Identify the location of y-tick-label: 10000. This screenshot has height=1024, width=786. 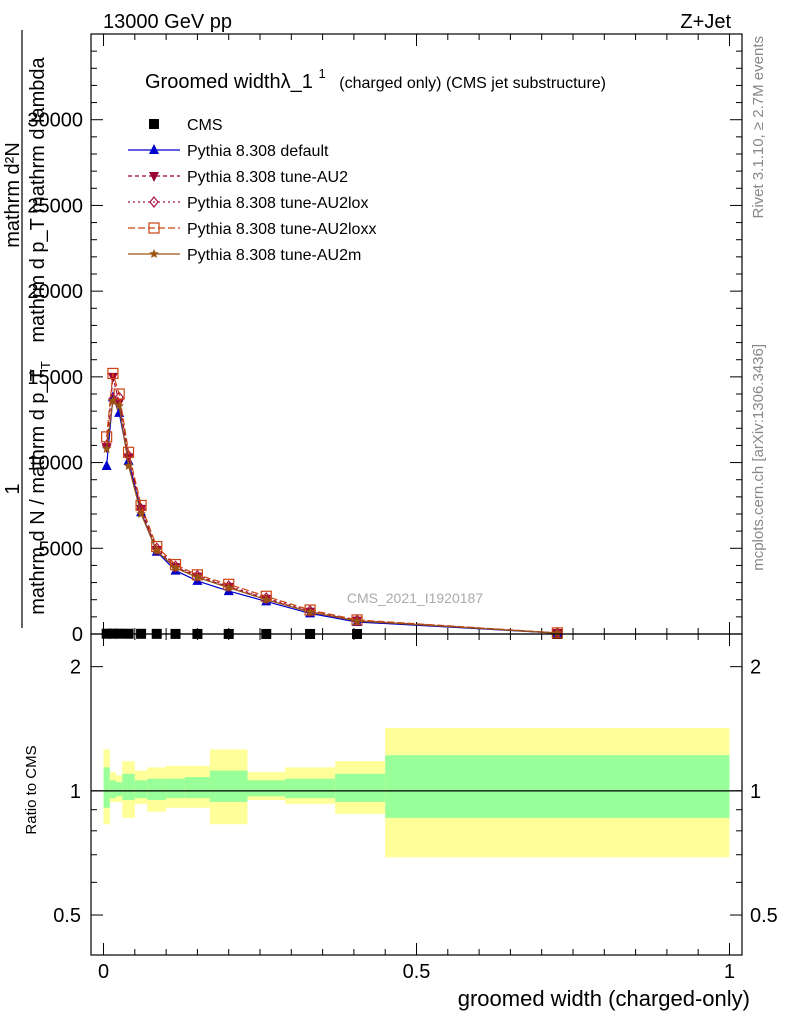
(55, 464).